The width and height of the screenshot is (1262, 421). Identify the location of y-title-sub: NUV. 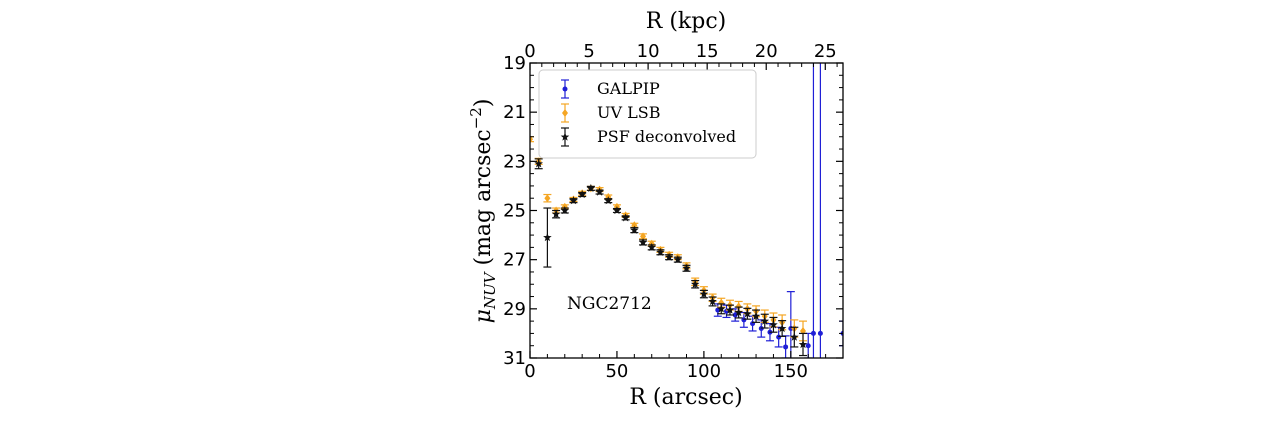
(490, 290).